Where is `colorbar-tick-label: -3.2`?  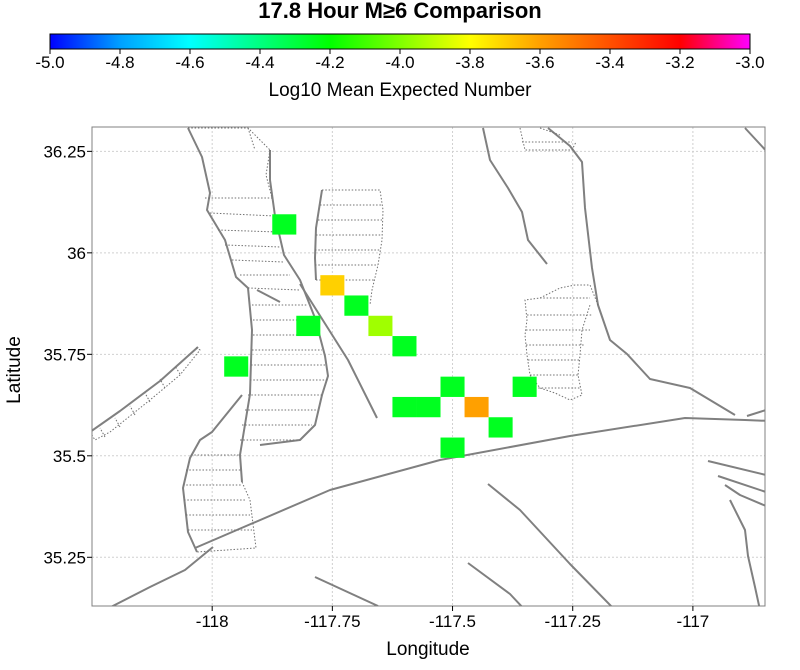 colorbar-tick-label: -3.2 is located at coordinates (679, 62).